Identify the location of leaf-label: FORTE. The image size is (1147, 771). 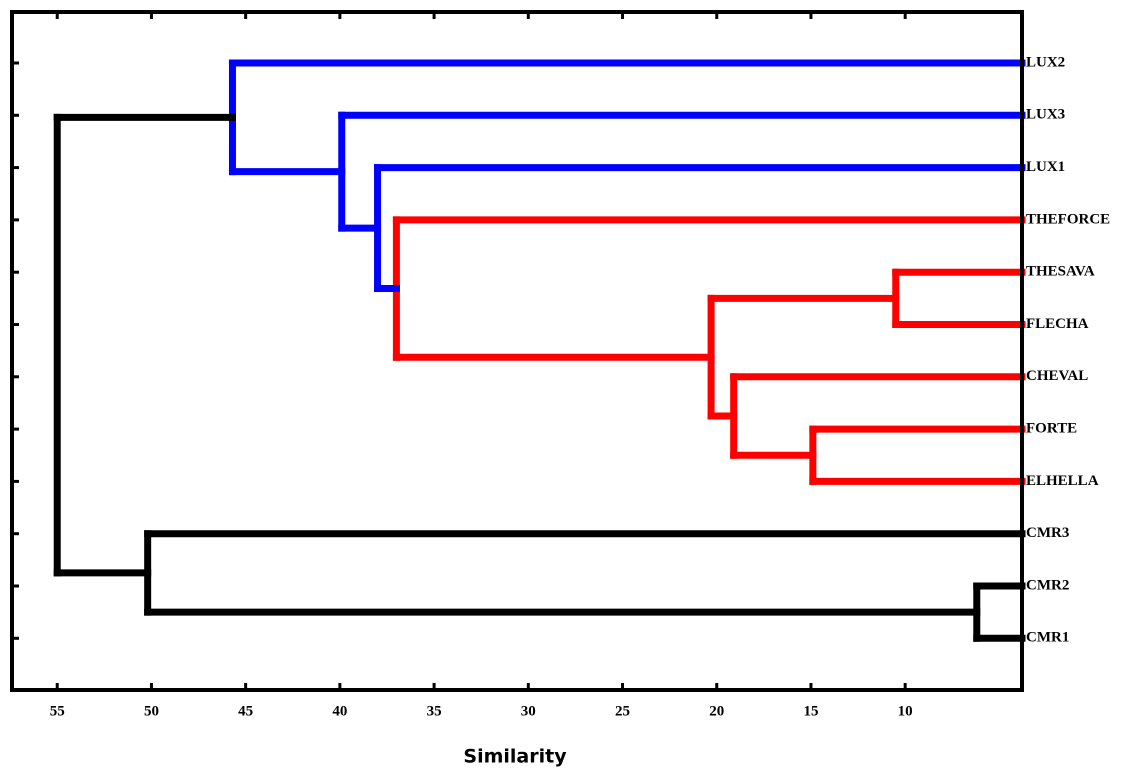
(1051, 429).